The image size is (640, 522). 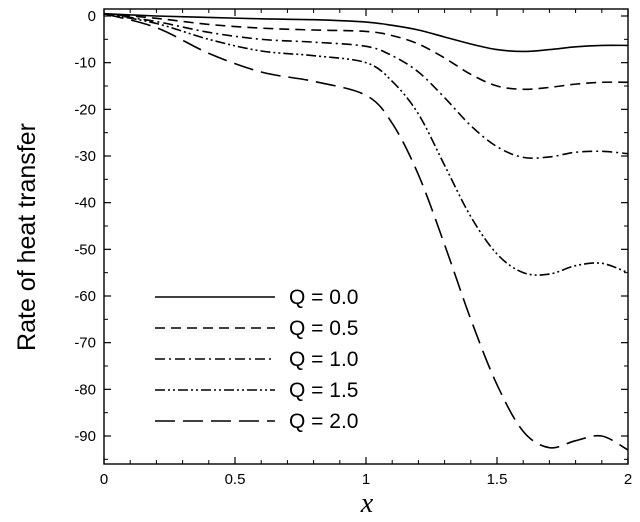 I want to click on y-tick-label: -60, so click(x=85, y=296).